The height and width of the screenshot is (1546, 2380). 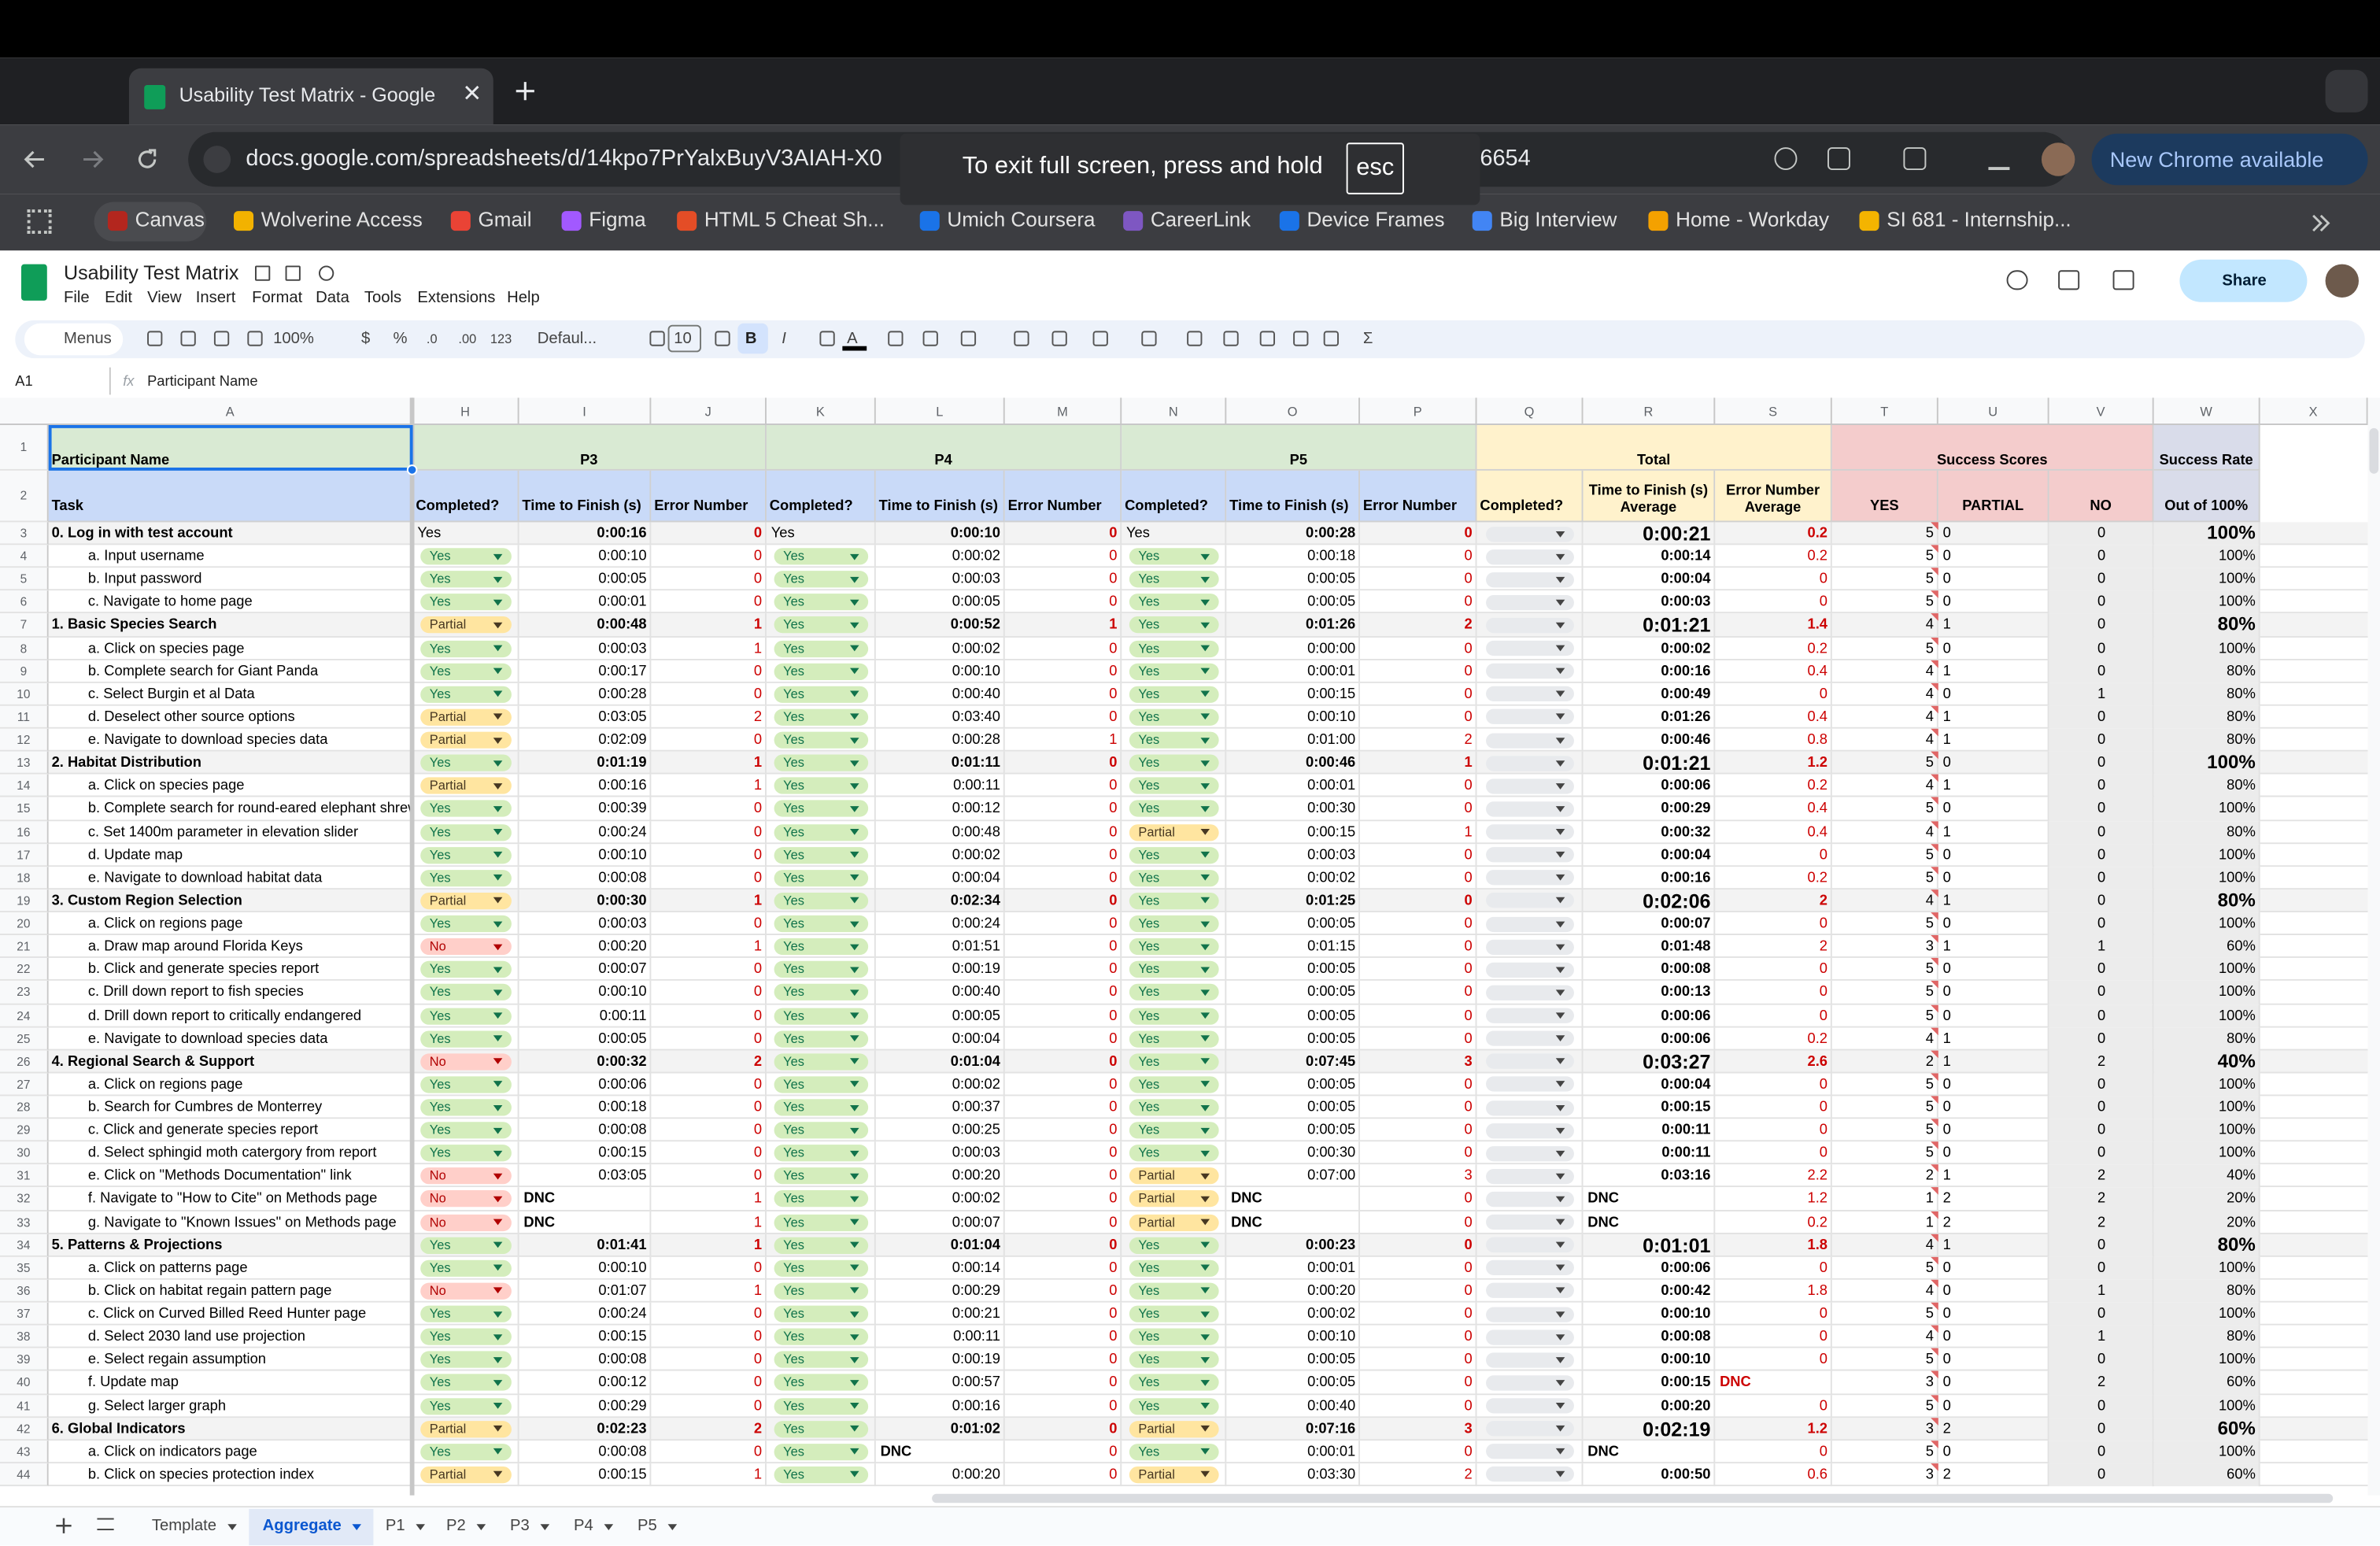 I want to click on row-number: 30, so click(x=24, y=1153).